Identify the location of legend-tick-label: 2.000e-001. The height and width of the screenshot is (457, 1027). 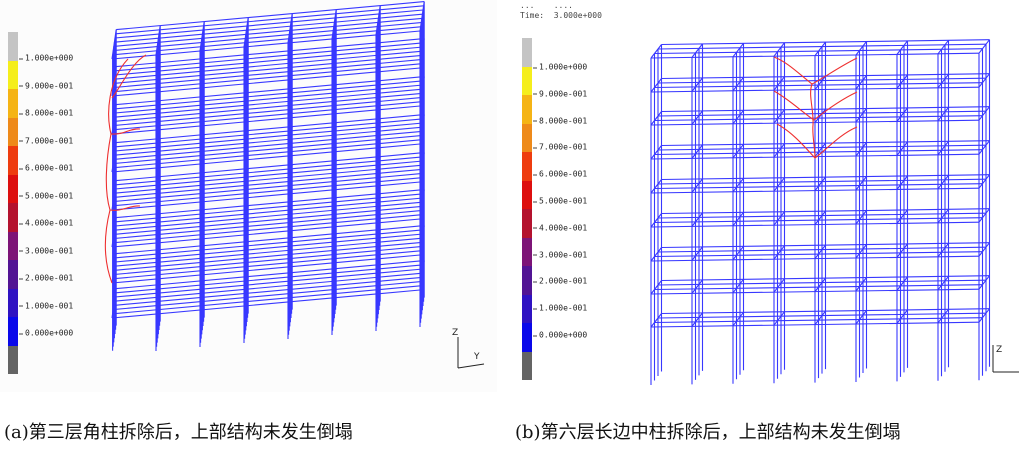
(560, 281).